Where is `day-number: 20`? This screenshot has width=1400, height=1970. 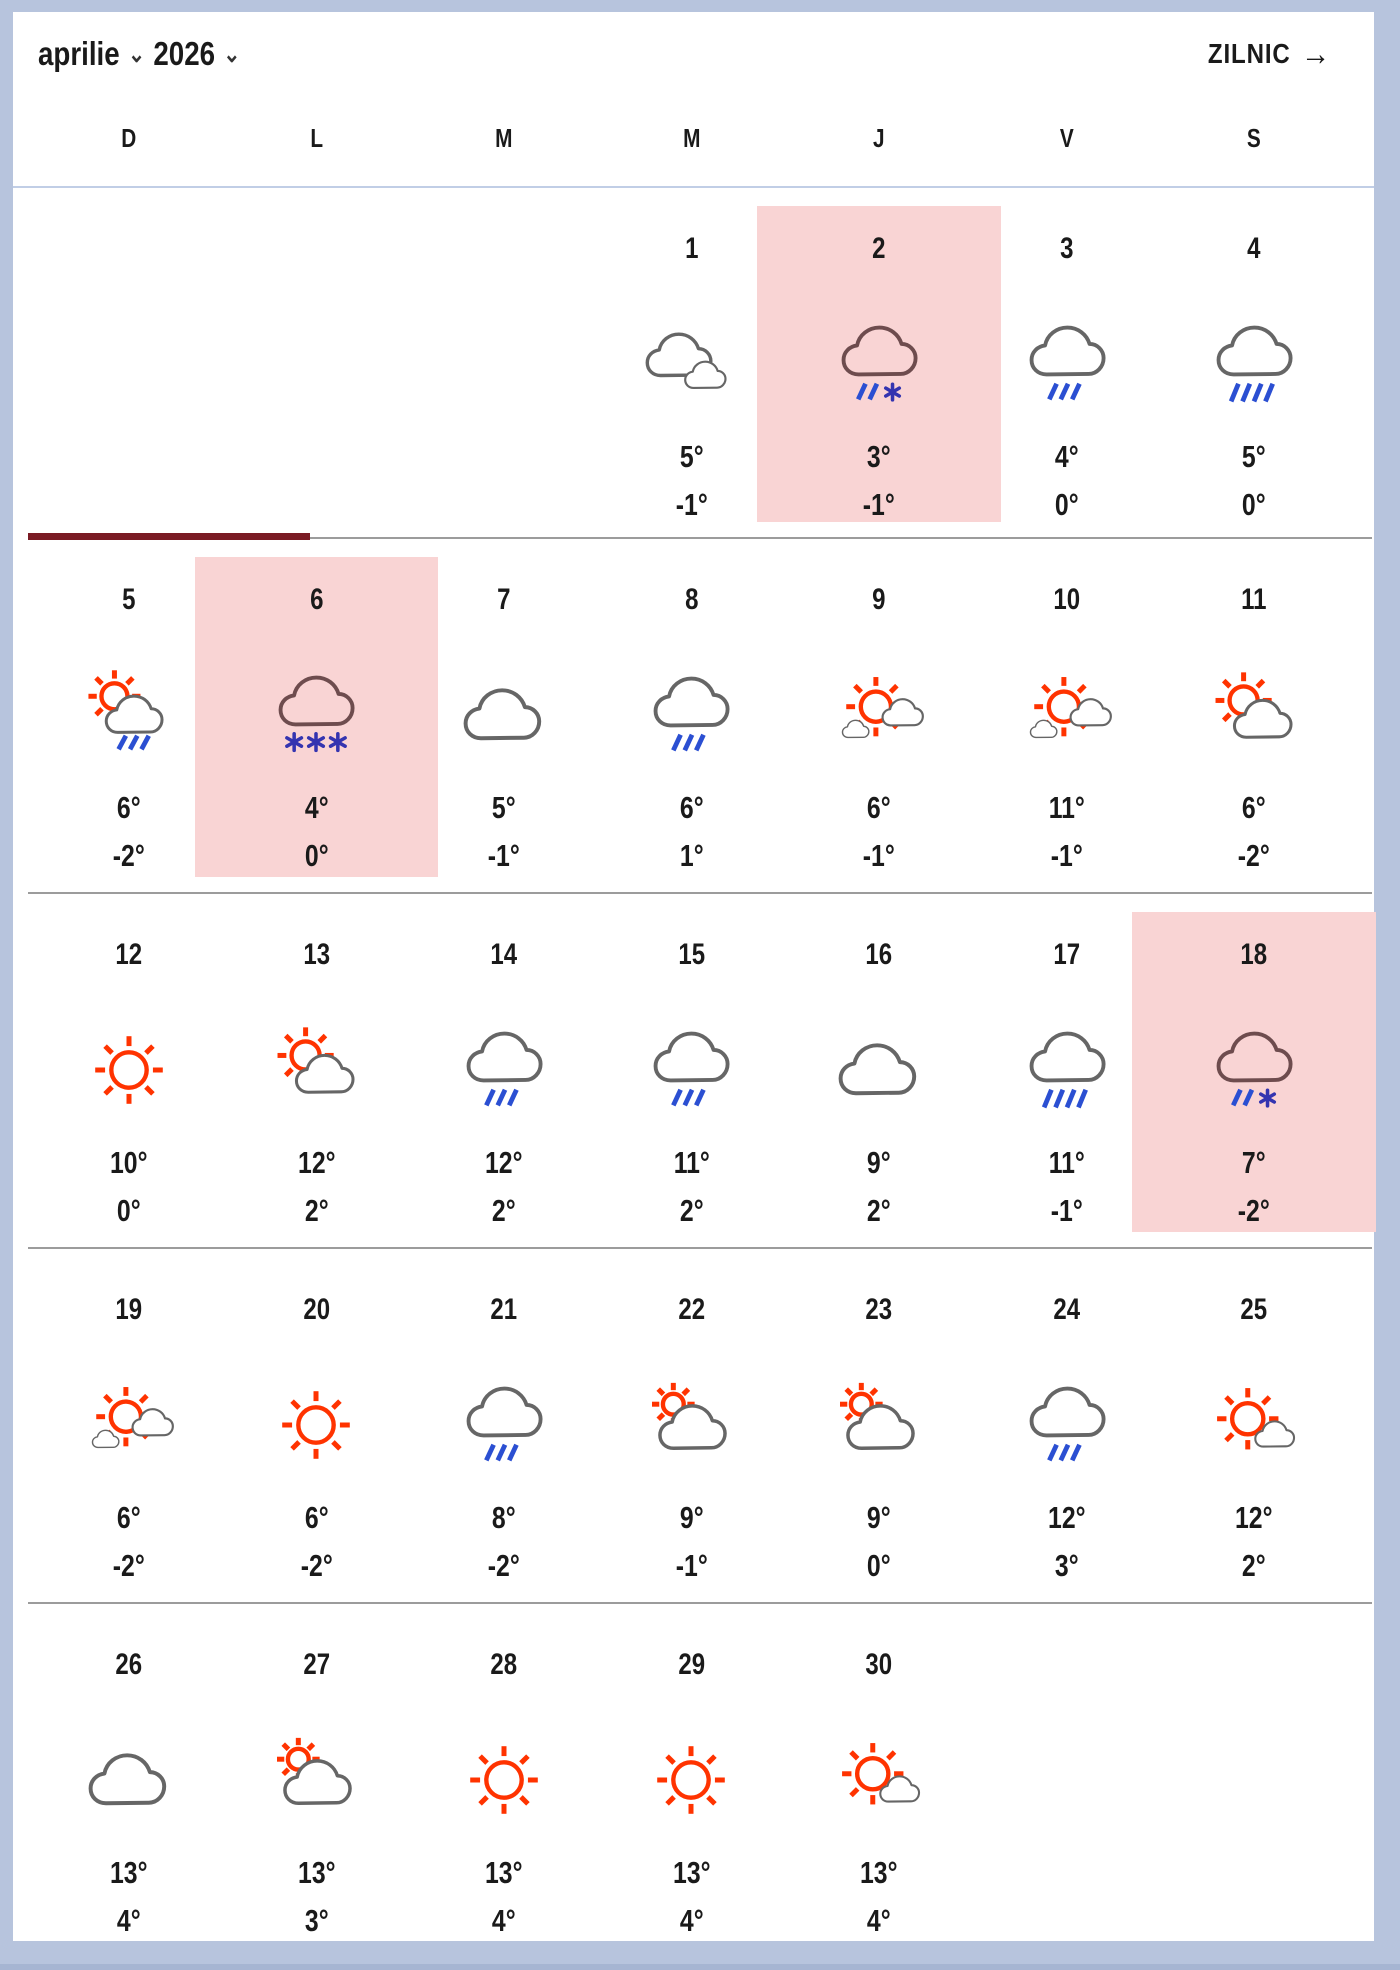 day-number: 20 is located at coordinates (316, 1309).